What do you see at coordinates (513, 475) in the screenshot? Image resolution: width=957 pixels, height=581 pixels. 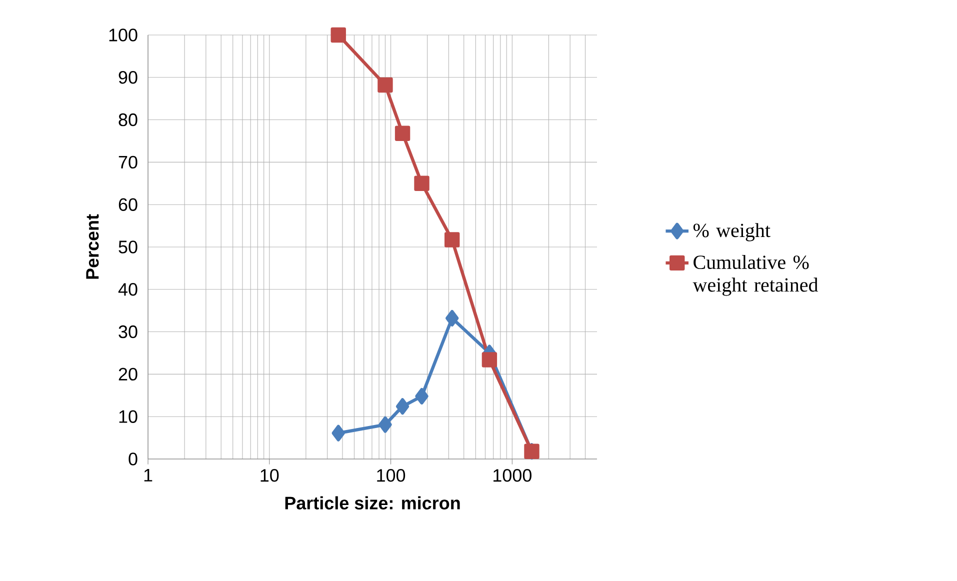 I see `x-tick-label: 1000` at bounding box center [513, 475].